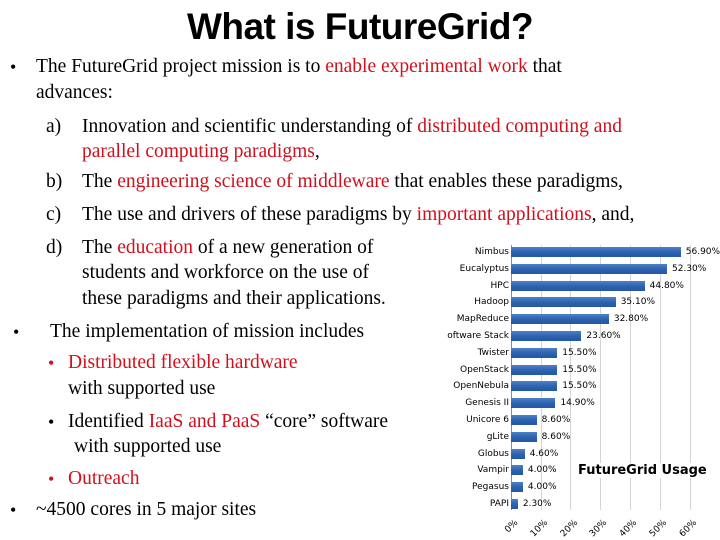 The image size is (720, 540). What do you see at coordinates (54, 126) in the screenshot?
I see `item-a-marker: a)` at bounding box center [54, 126].